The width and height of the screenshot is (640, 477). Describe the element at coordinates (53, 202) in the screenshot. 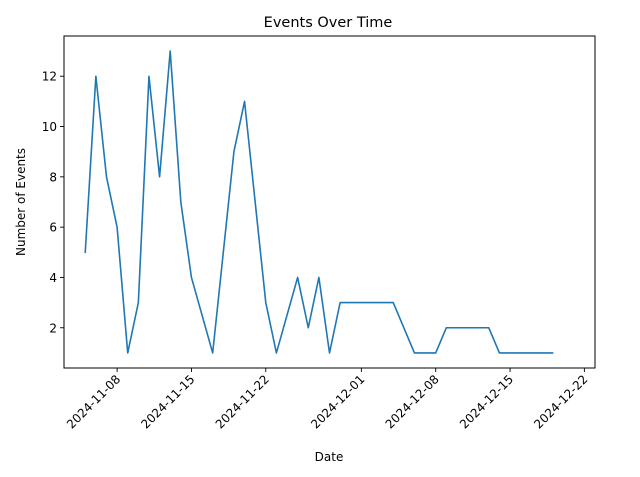

I see `y-axis: 2 4 6 8 10 12` at that location.